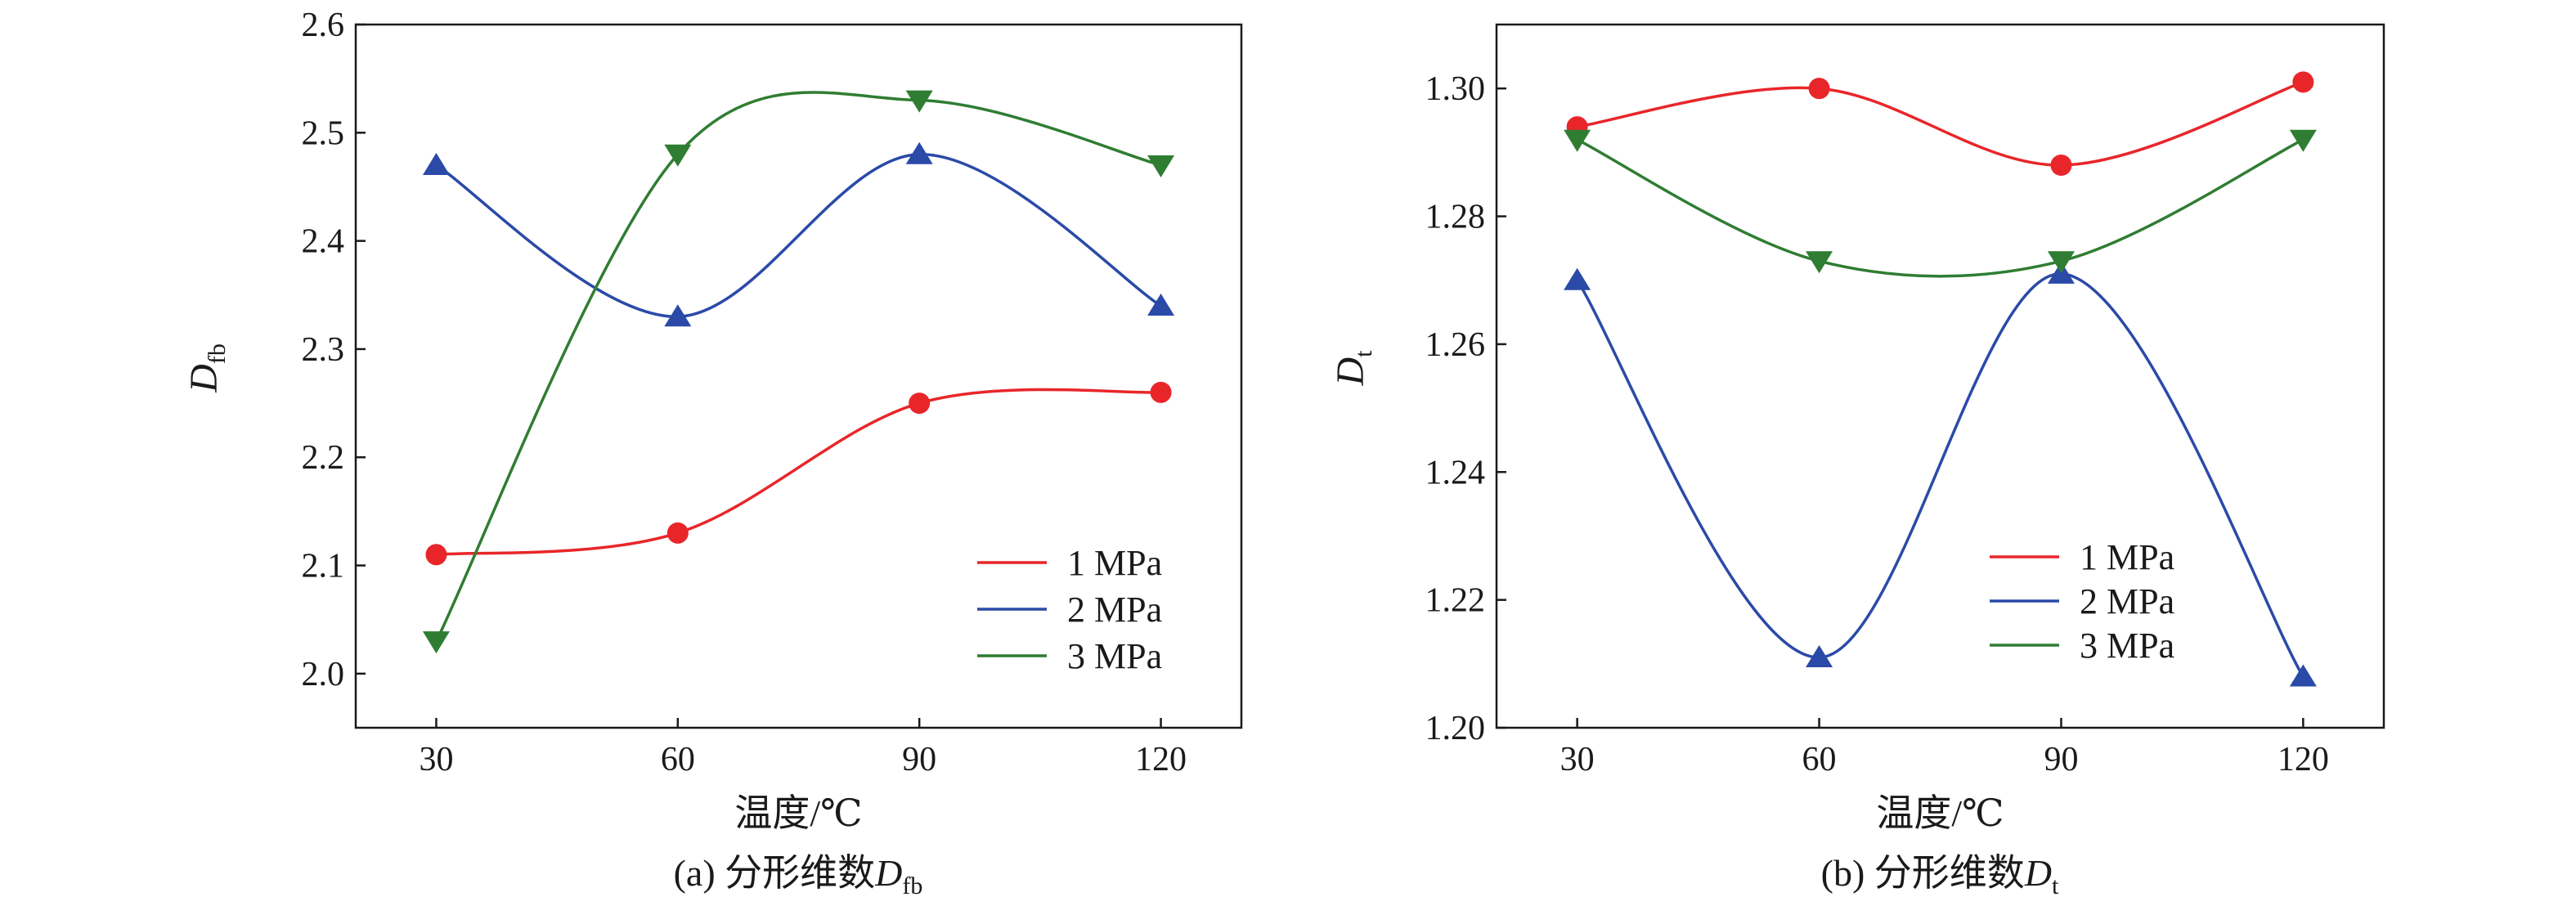 The width and height of the screenshot is (2576, 915). What do you see at coordinates (1364, 353) in the screenshot?
I see `y-axis-label-sub: t` at bounding box center [1364, 353].